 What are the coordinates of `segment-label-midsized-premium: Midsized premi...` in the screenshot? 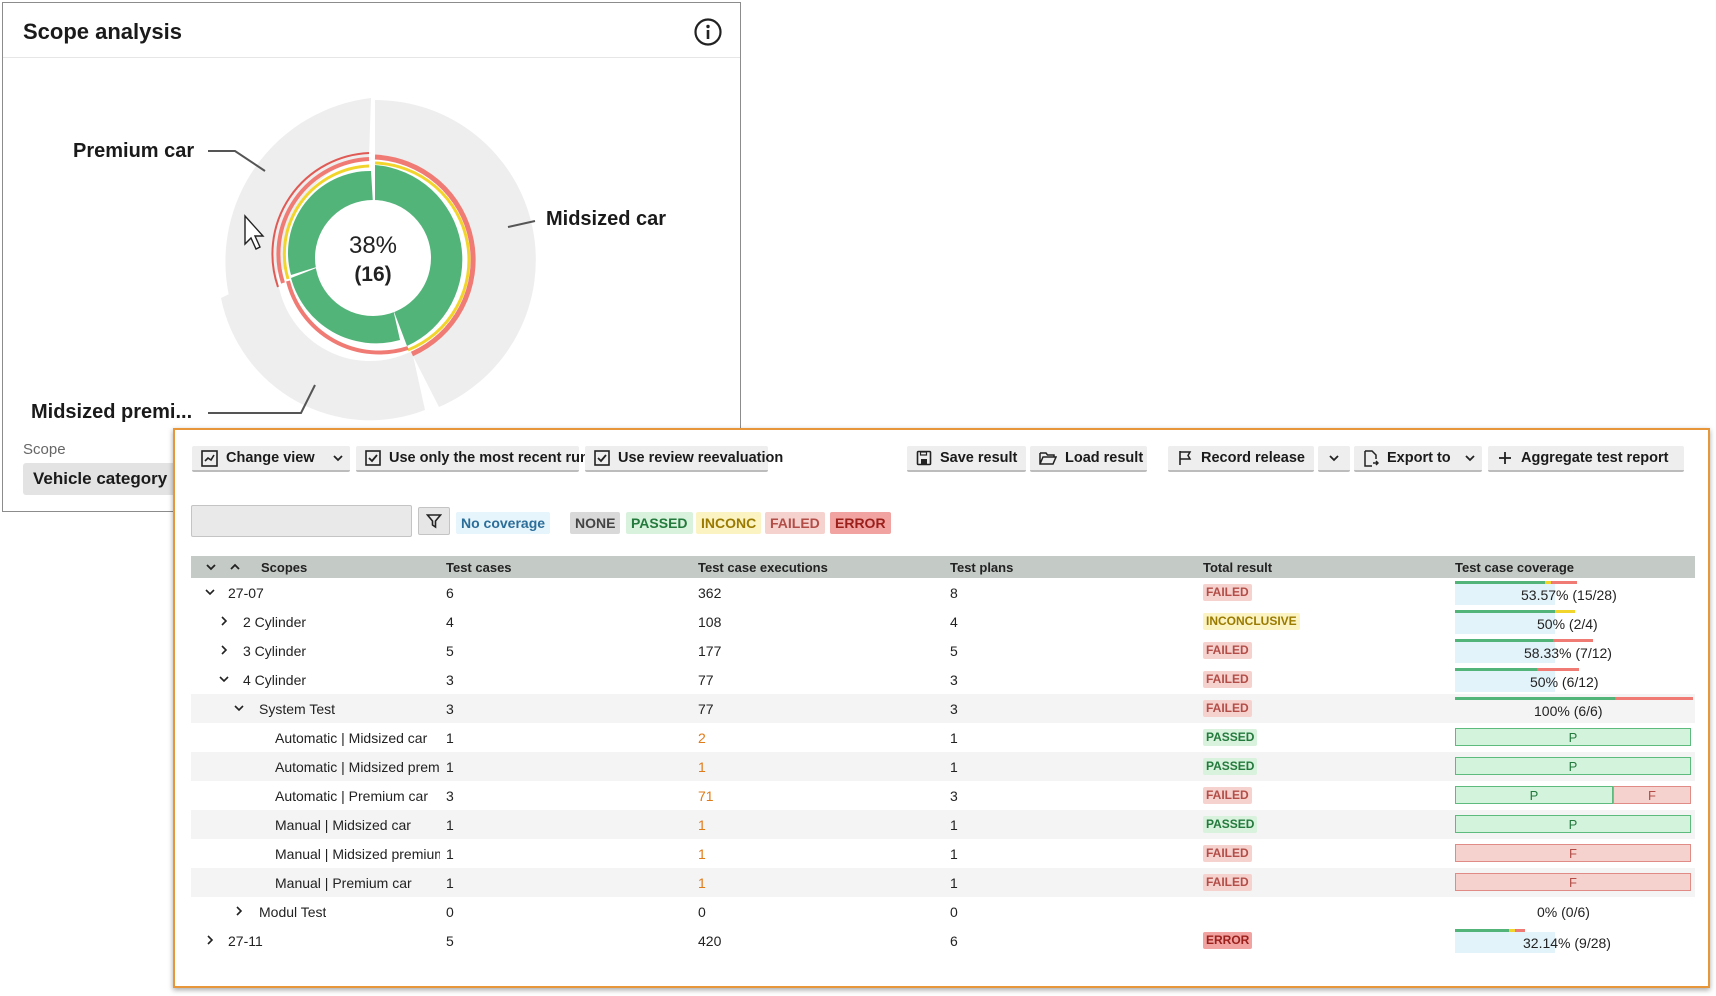 It's located at (112, 412).